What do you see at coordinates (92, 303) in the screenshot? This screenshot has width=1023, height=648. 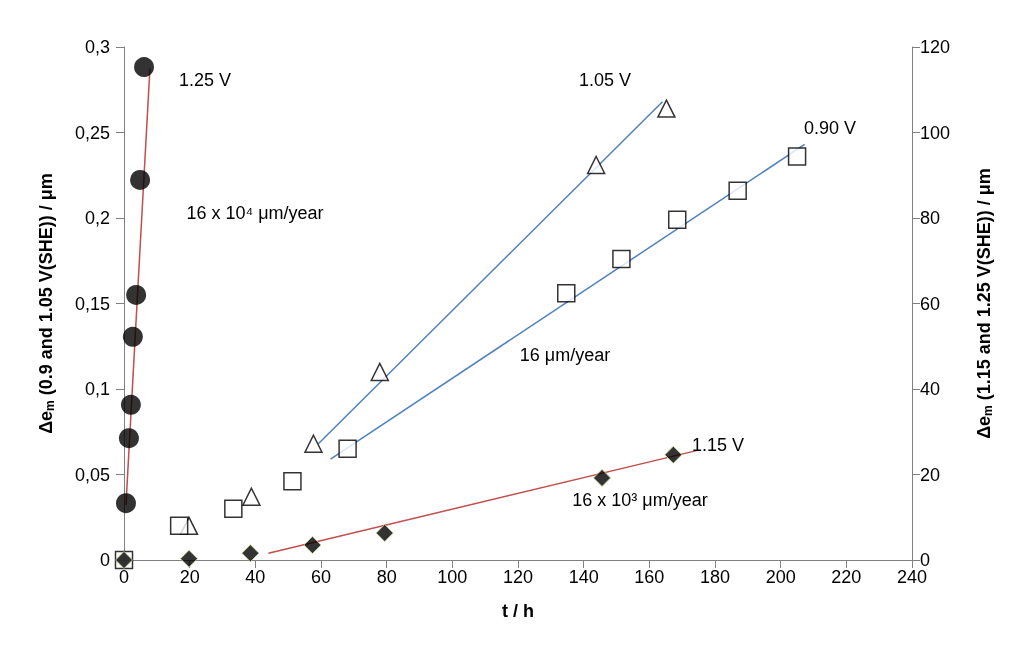 I see `y-tick-label: 0,15` at bounding box center [92, 303].